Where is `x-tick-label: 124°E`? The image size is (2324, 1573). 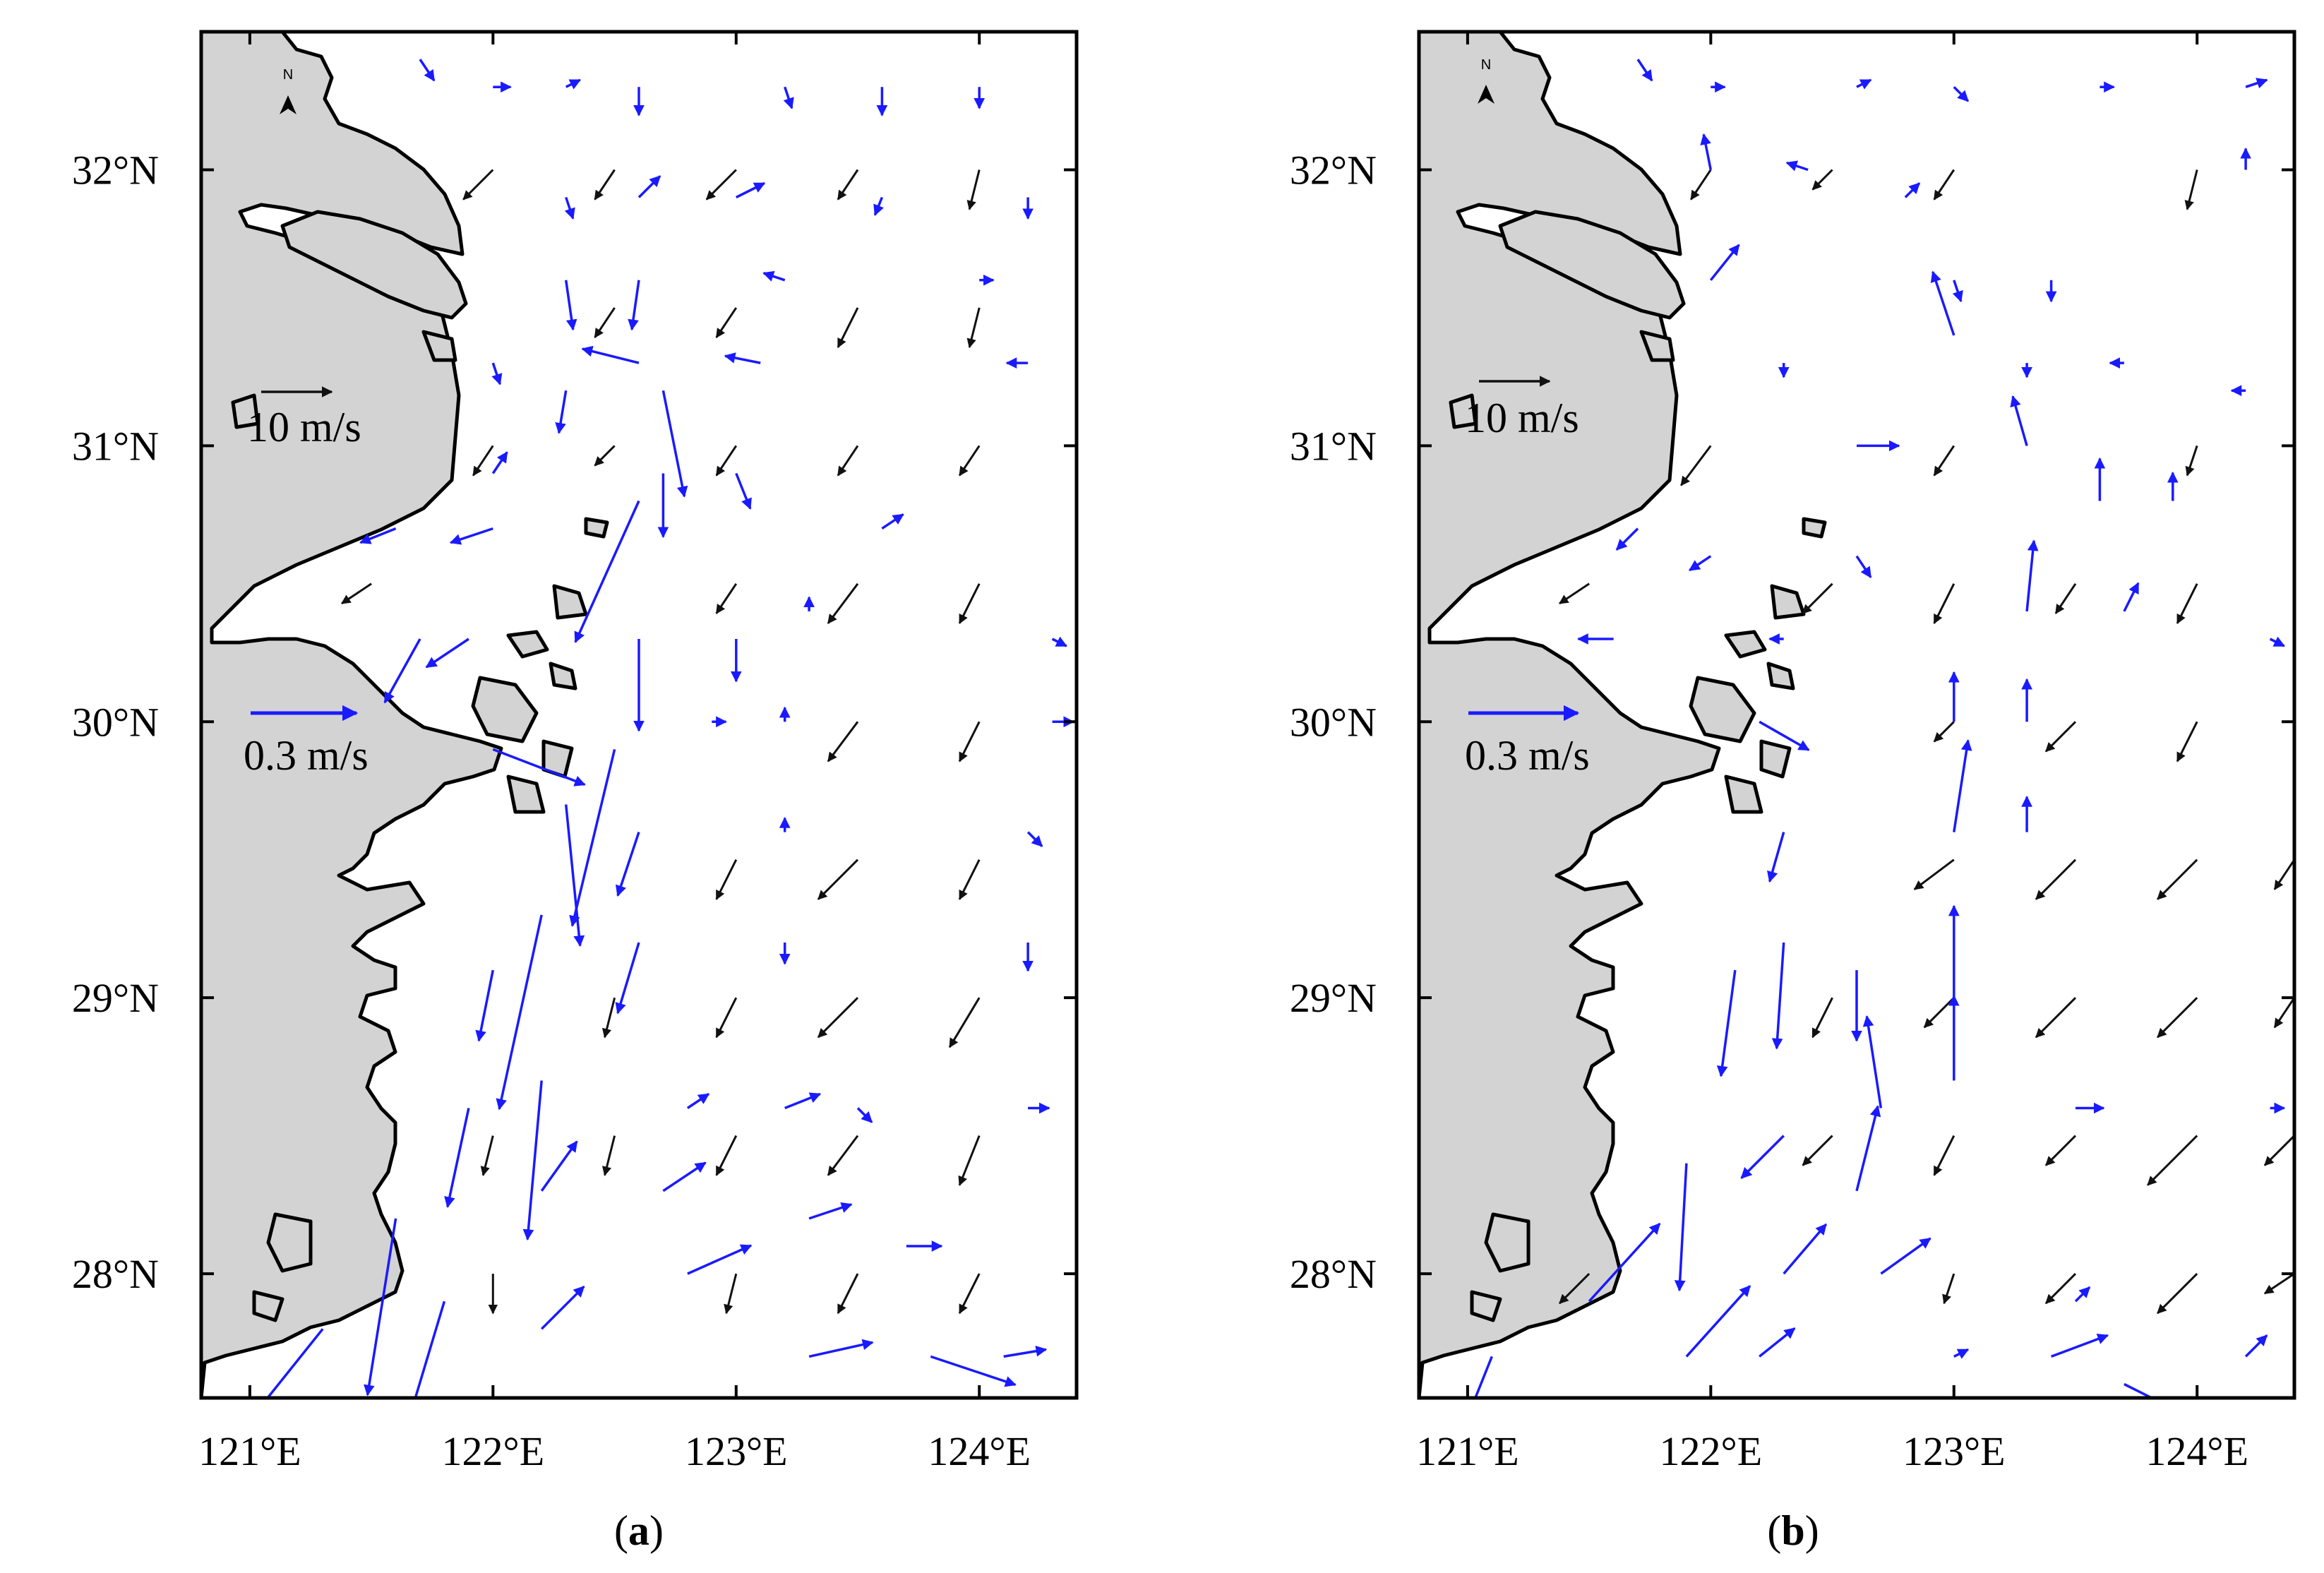
x-tick-label: 124°E is located at coordinates (979, 1451).